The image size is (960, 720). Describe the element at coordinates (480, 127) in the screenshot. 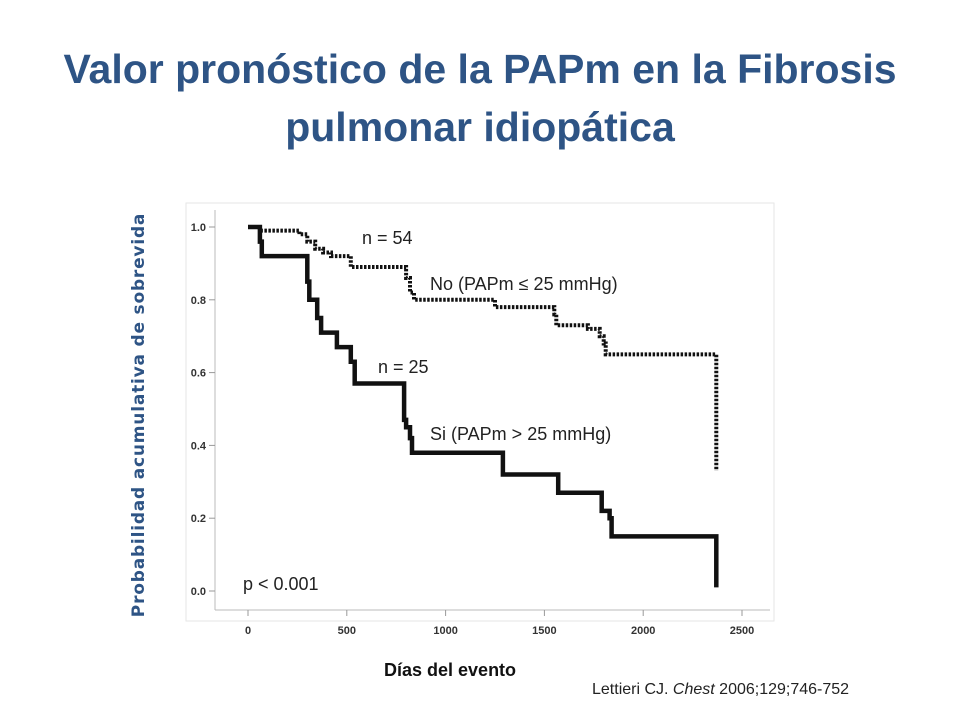

I see `slide-title-line-2: pulmonar idiopática` at that location.